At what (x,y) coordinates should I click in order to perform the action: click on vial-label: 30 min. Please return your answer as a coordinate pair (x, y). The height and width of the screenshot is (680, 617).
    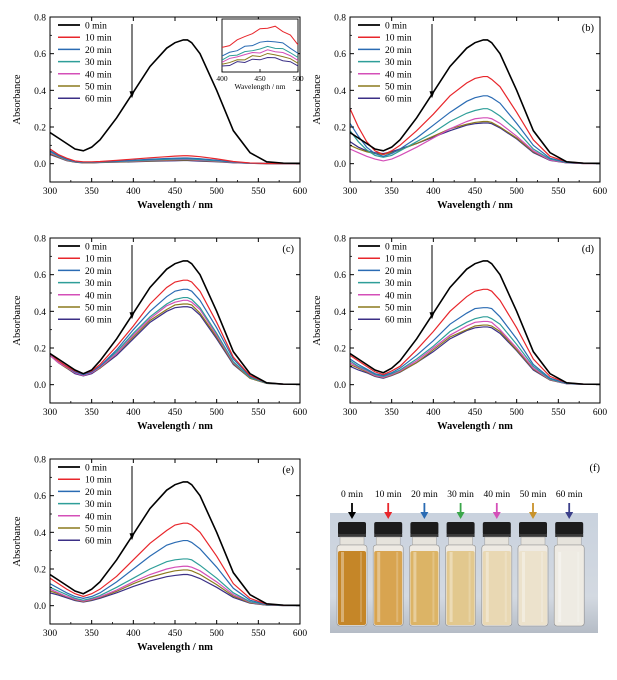
    Looking at the image, I should click on (460, 495).